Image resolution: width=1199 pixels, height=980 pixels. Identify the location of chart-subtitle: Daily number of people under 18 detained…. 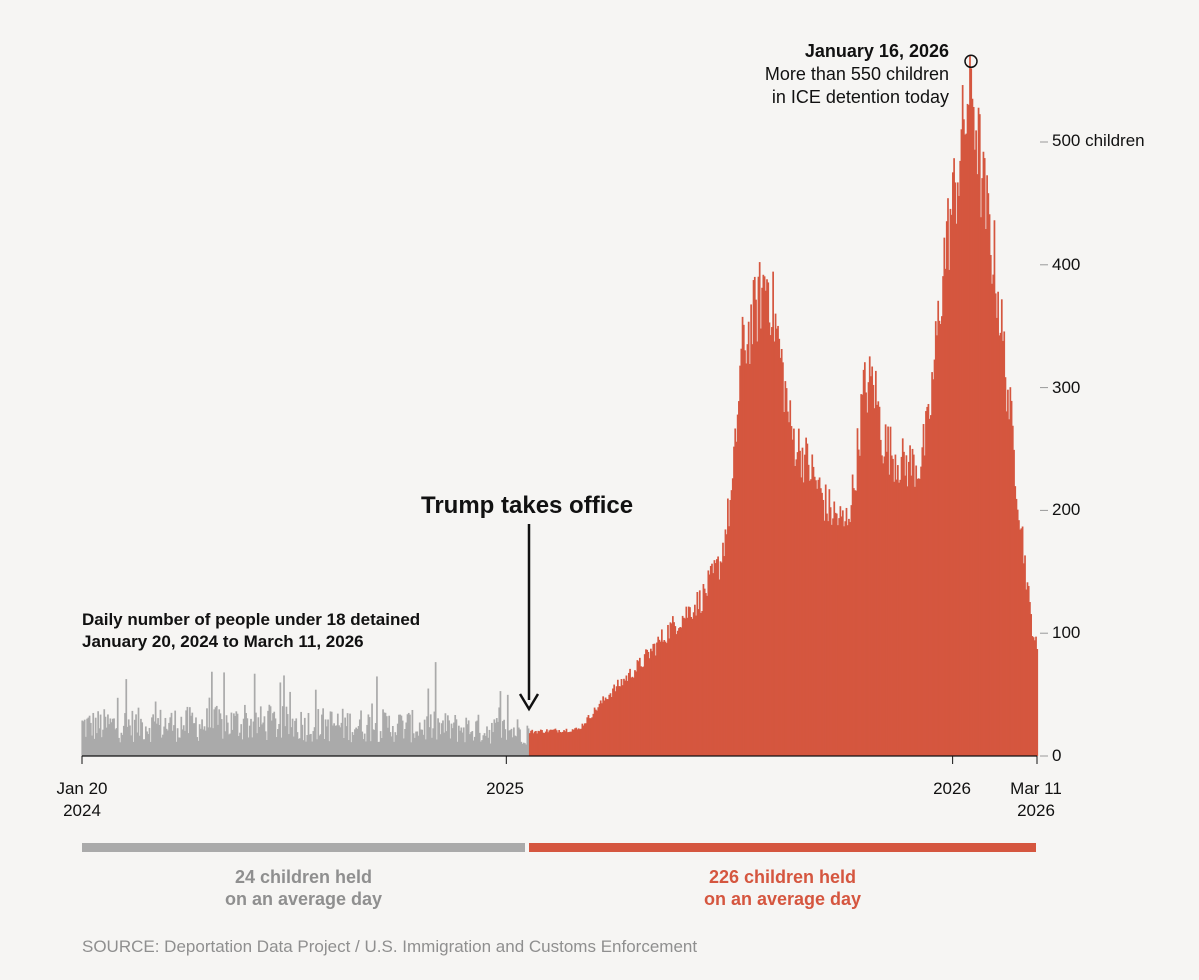
(292, 631).